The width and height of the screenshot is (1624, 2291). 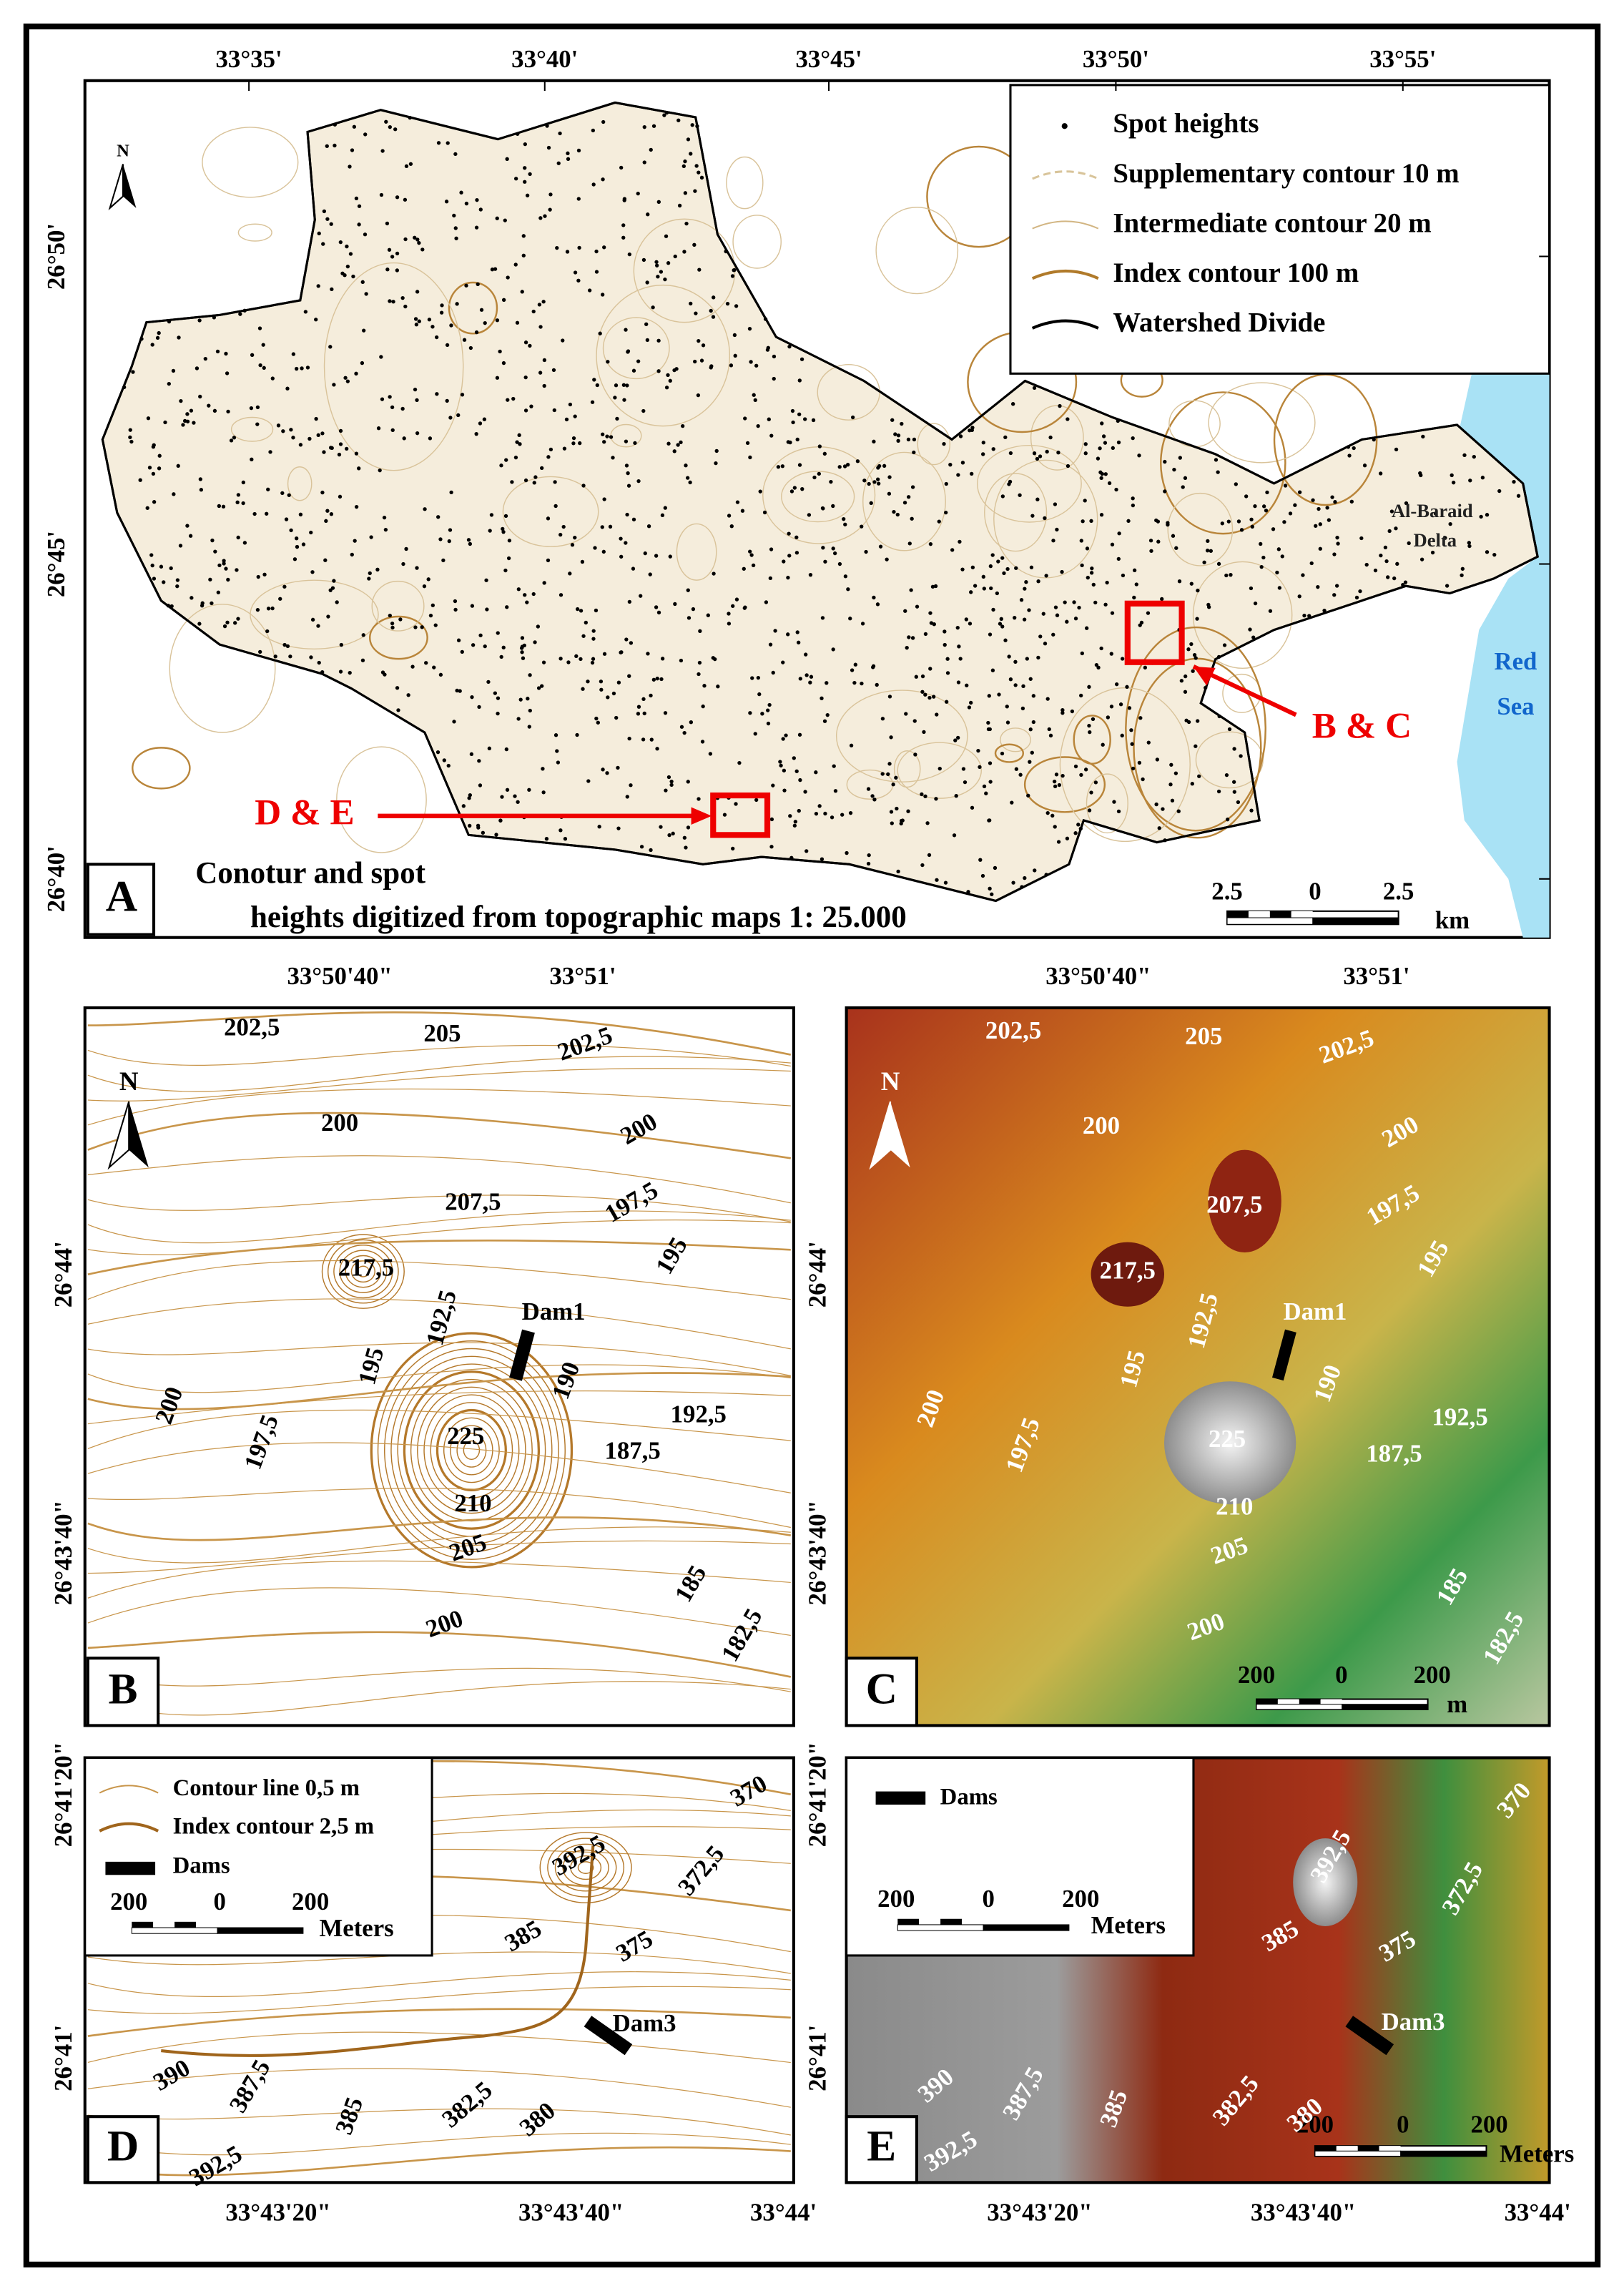 I want to click on contour-label: 210, so click(x=472, y=1503).